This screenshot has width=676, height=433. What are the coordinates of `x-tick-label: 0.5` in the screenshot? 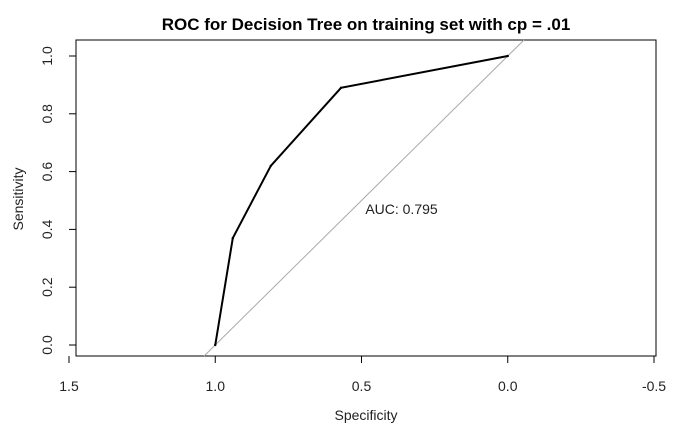 It's located at (362, 386).